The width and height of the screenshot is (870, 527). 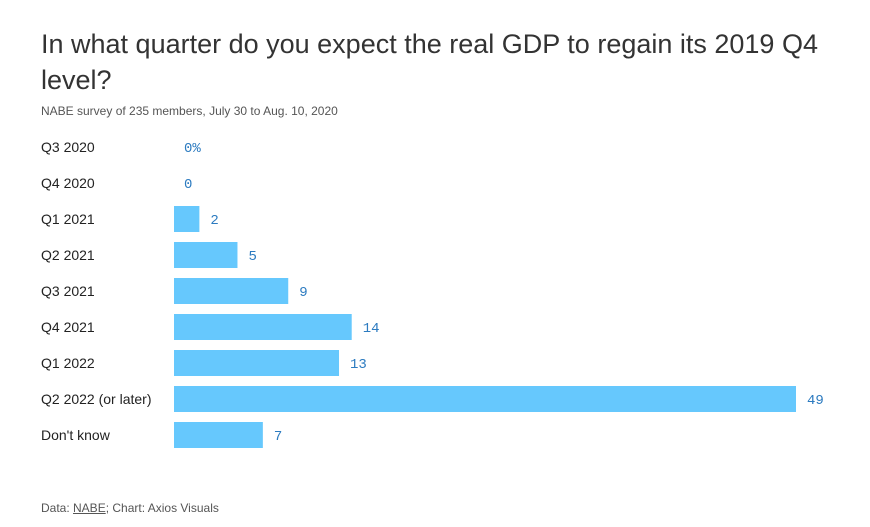 I want to click on category-label: Q4 2021, so click(x=68, y=327).